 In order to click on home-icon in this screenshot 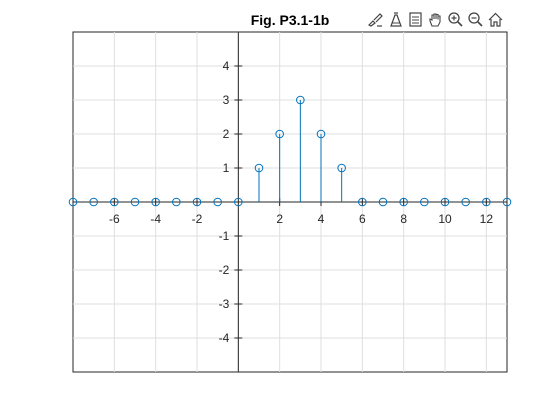, I will do `click(495, 19)`.